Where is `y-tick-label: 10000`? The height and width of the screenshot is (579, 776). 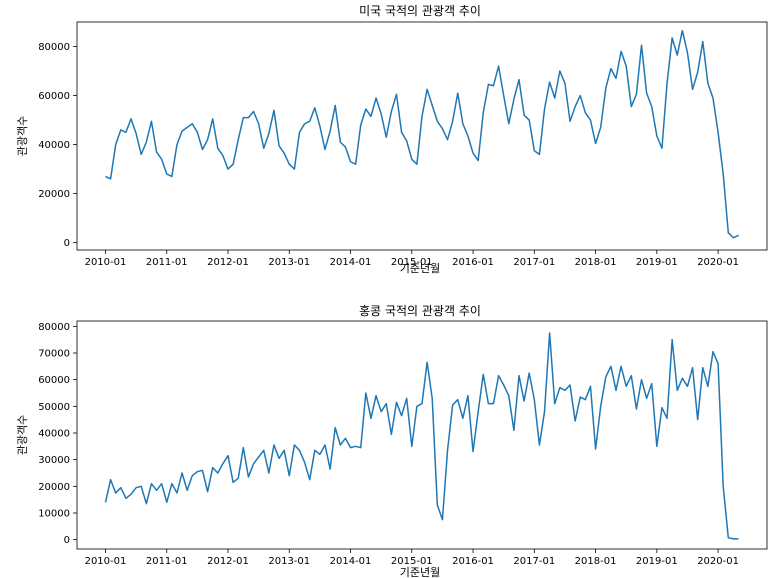
y-tick-label: 10000 is located at coordinates (54, 514).